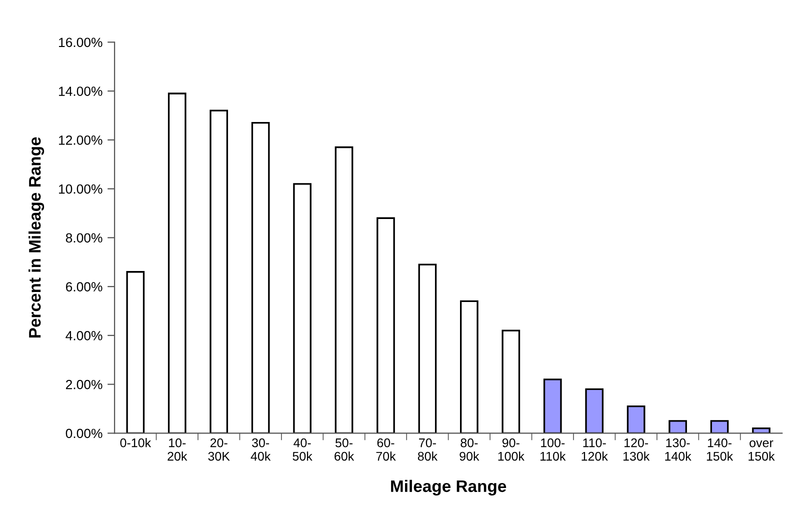 This screenshot has height=527, width=790. What do you see at coordinates (636, 449) in the screenshot?
I see `x-tick-label: 120- 130k` at bounding box center [636, 449].